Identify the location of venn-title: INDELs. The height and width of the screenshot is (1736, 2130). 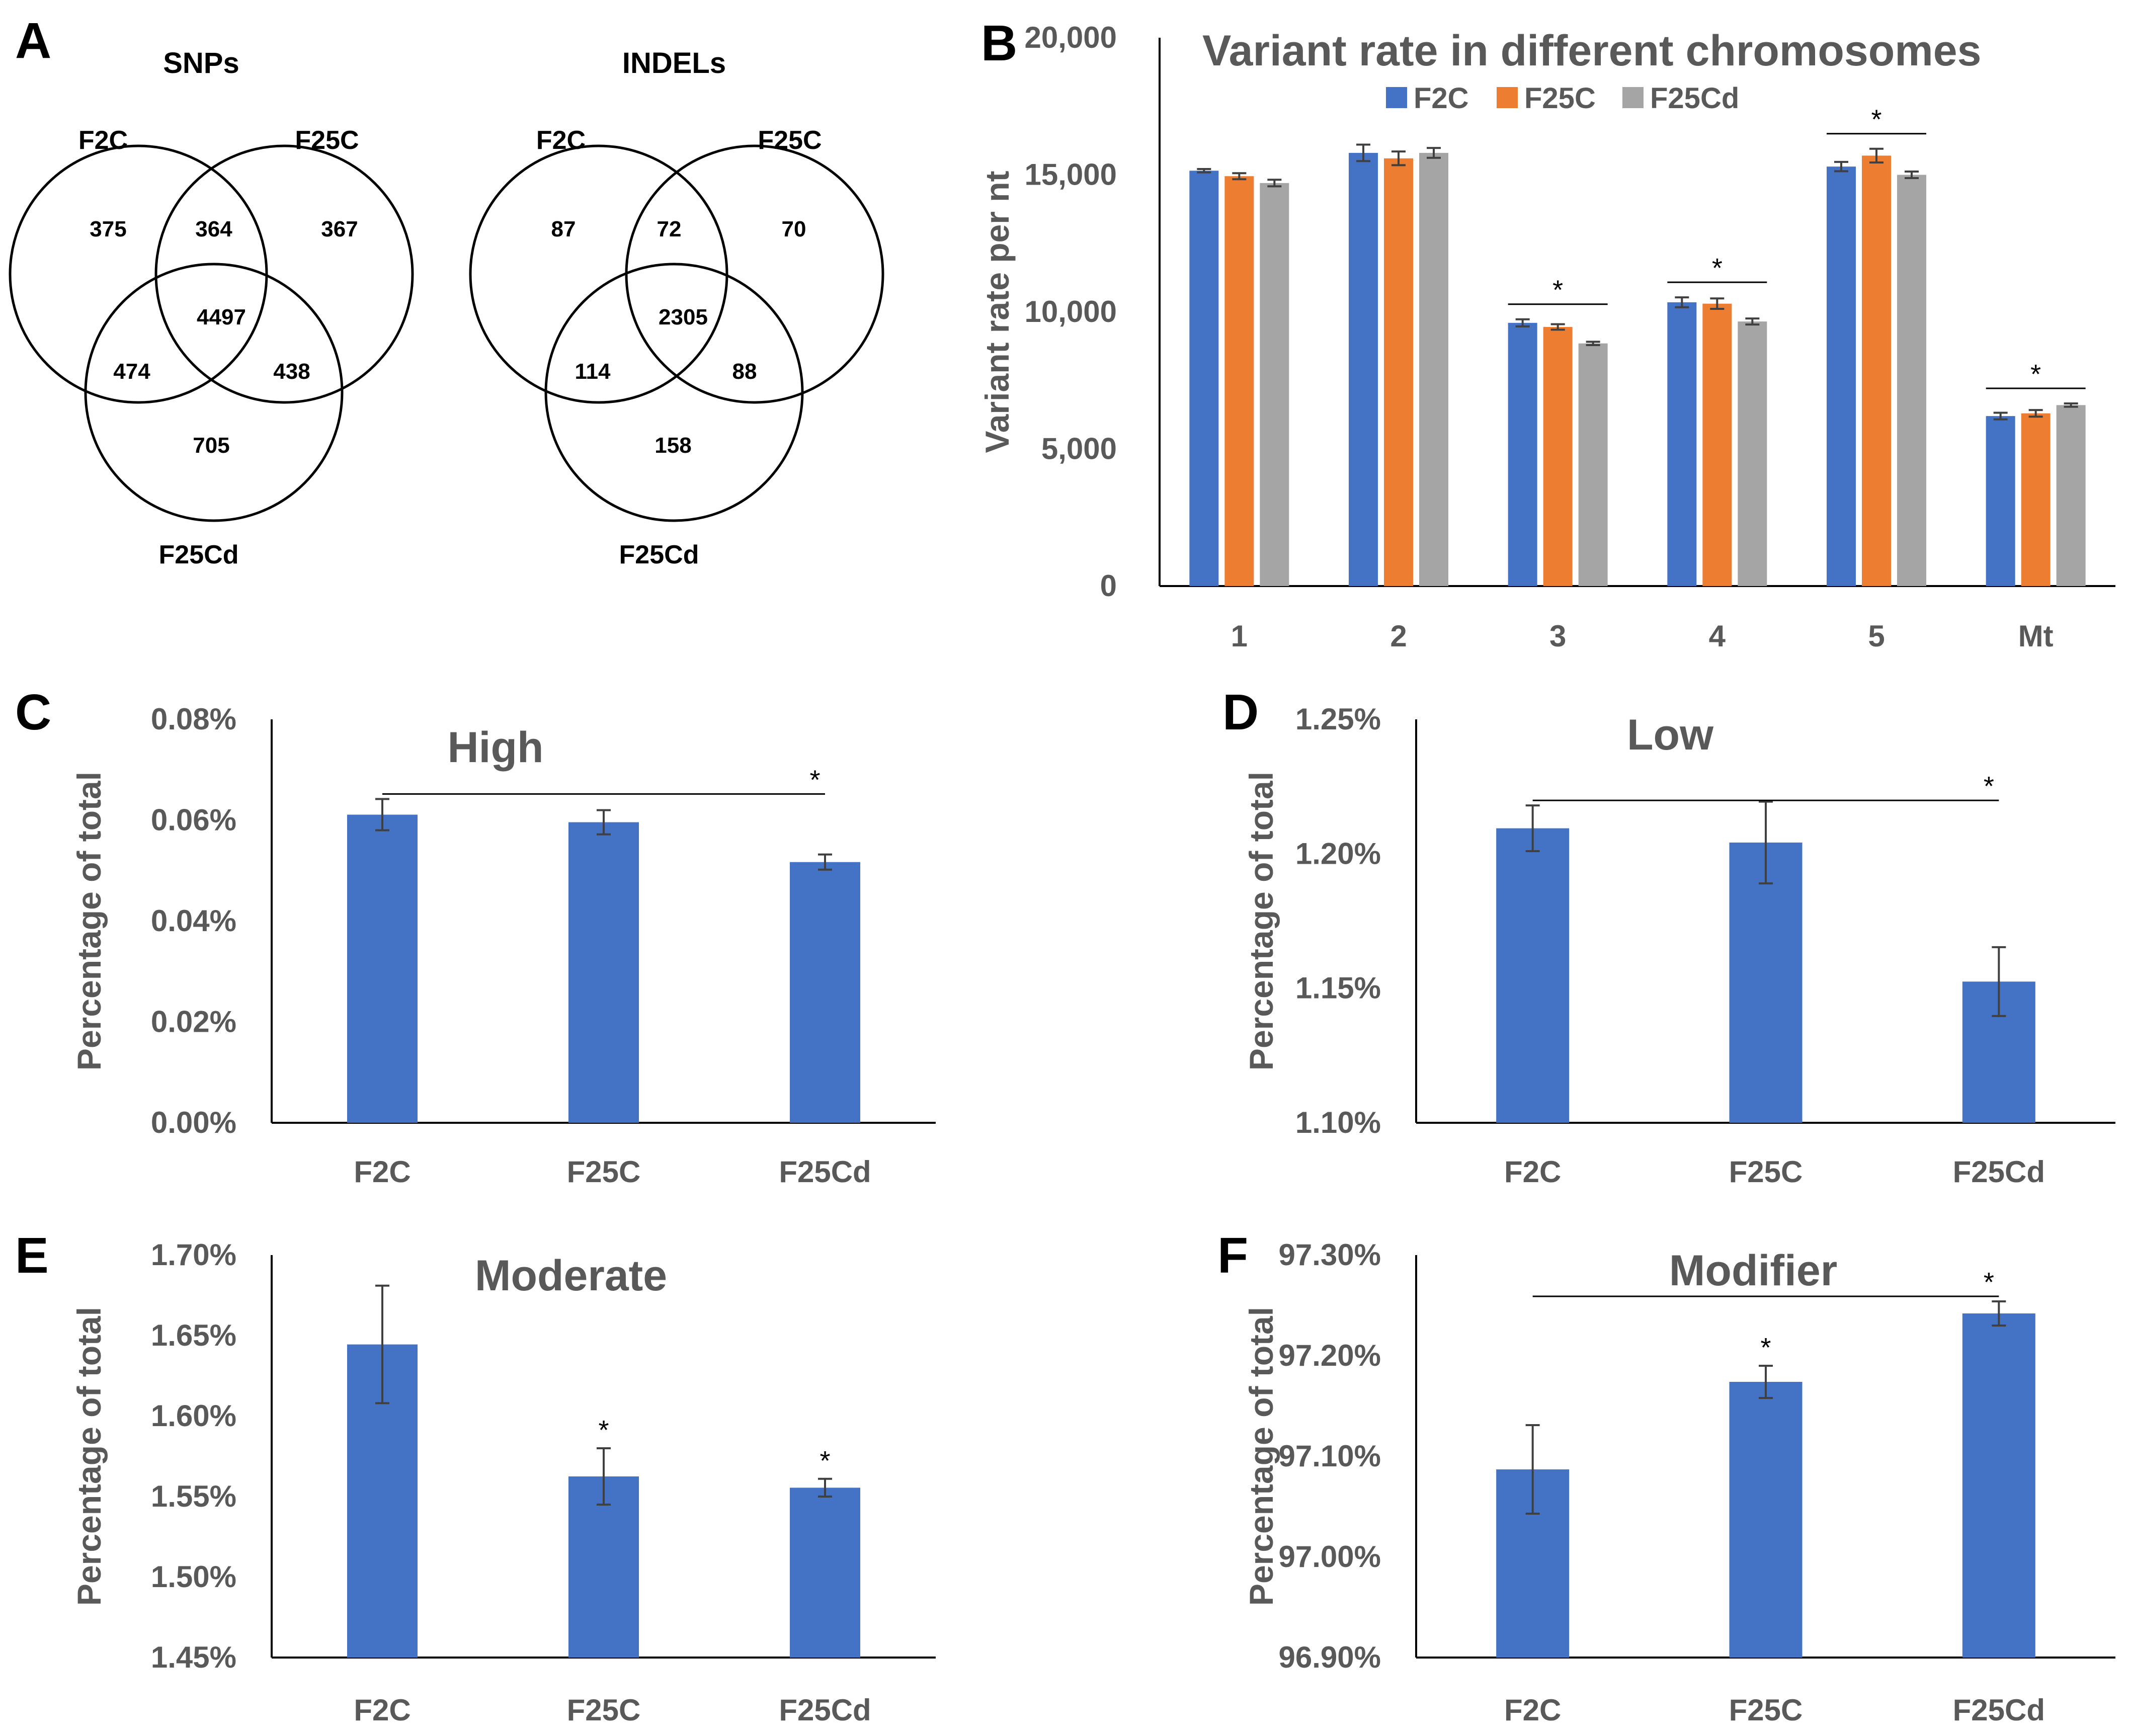
(674, 63).